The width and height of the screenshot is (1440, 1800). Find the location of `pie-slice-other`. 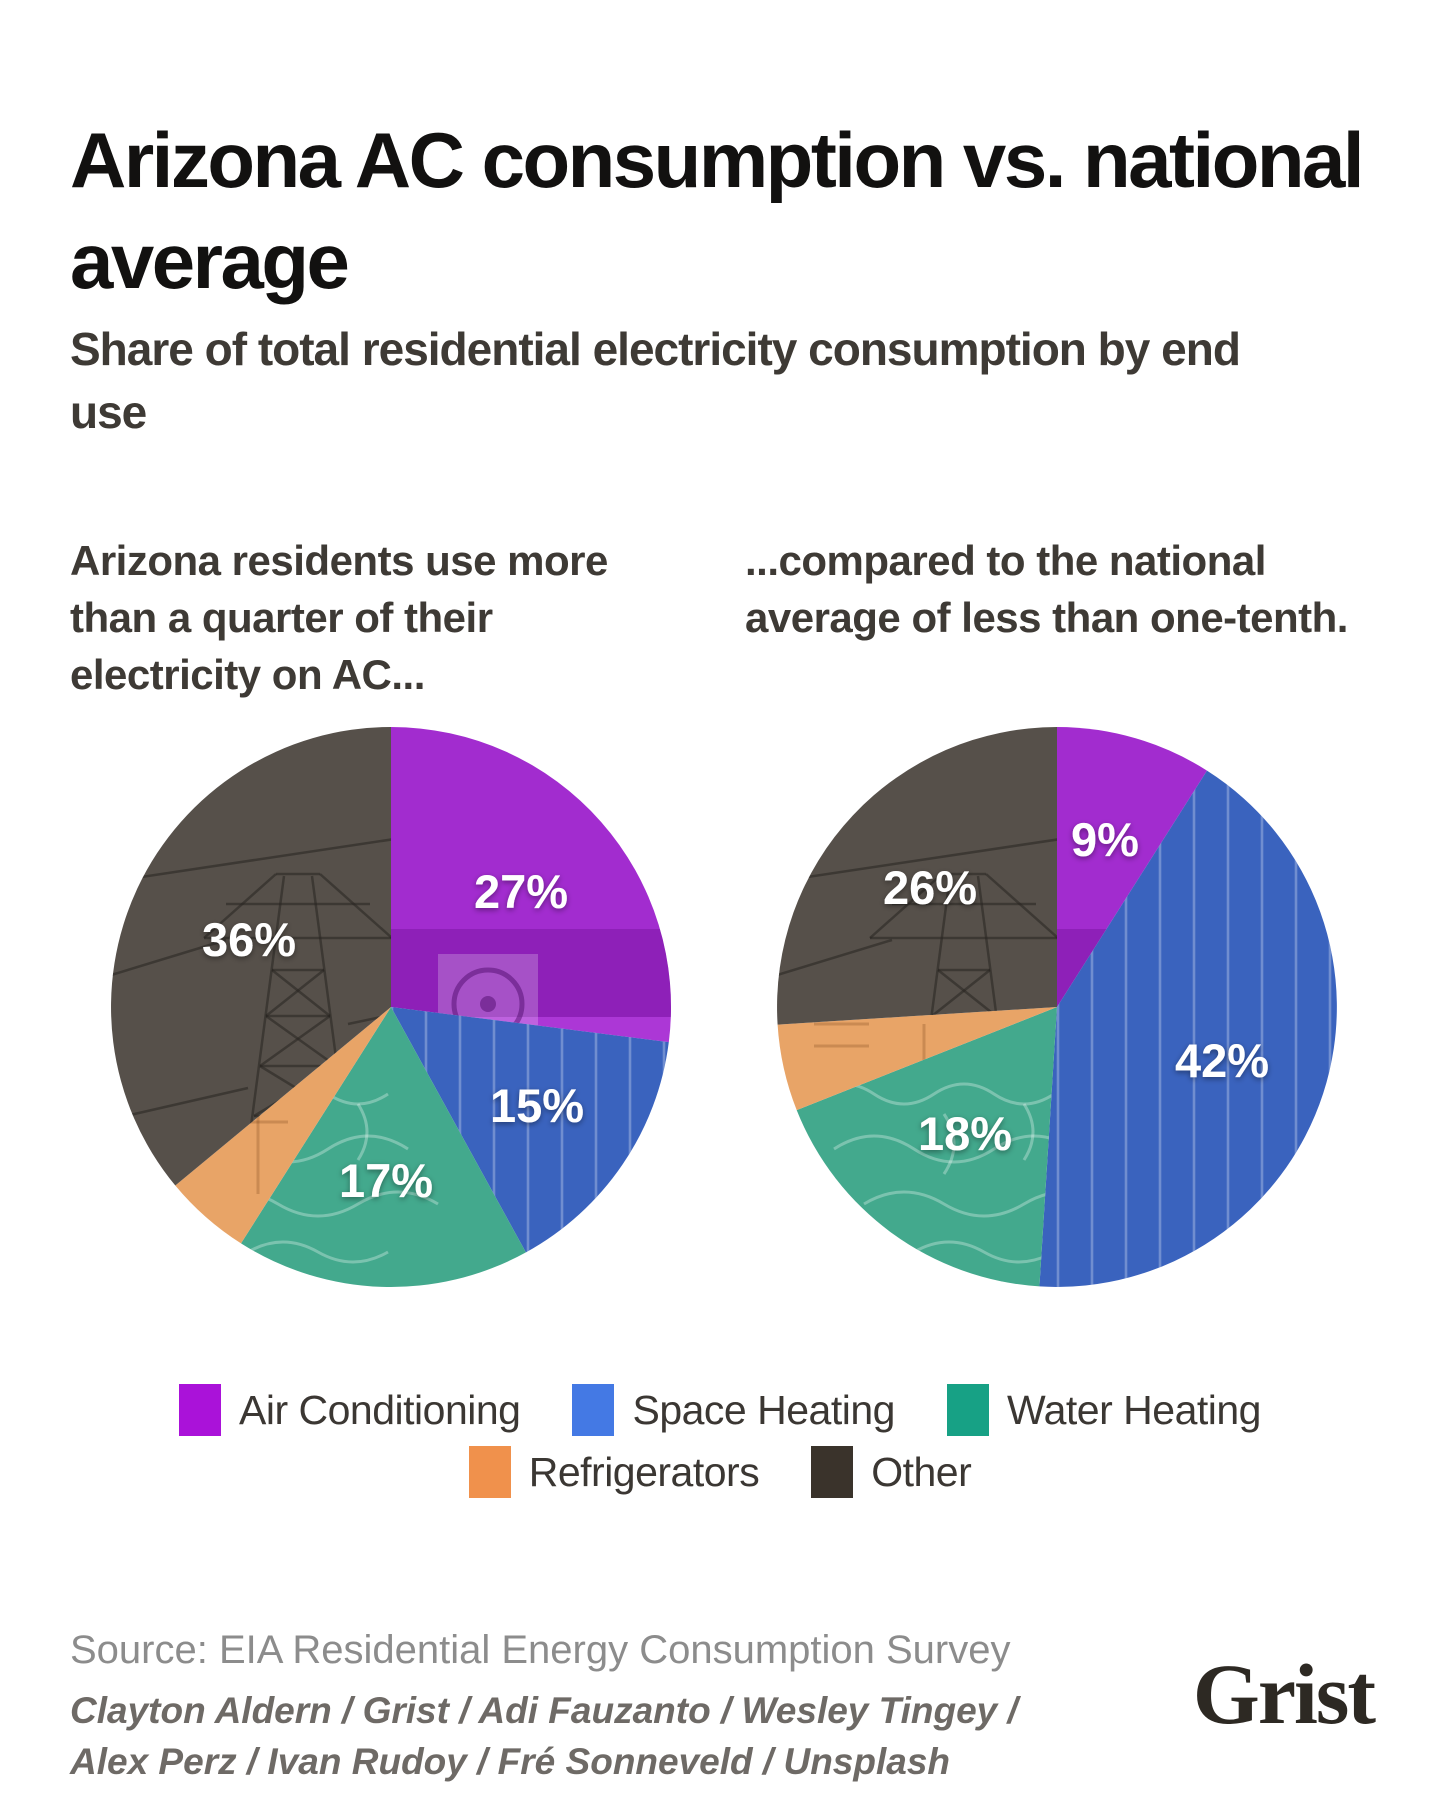

pie-slice-other is located at coordinates (251, 956).